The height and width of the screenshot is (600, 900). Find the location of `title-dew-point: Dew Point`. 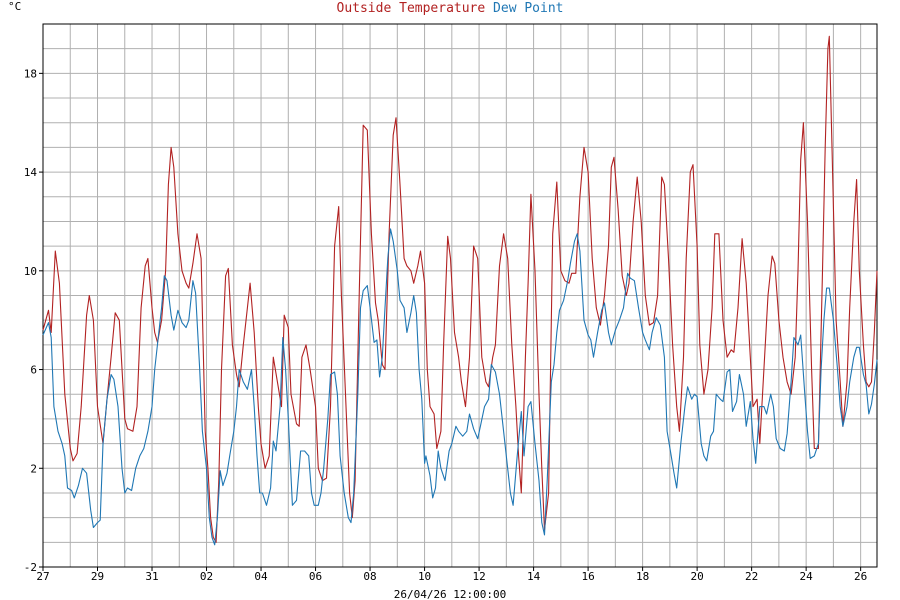

title-dew-point: Dew Point is located at coordinates (528, 8).